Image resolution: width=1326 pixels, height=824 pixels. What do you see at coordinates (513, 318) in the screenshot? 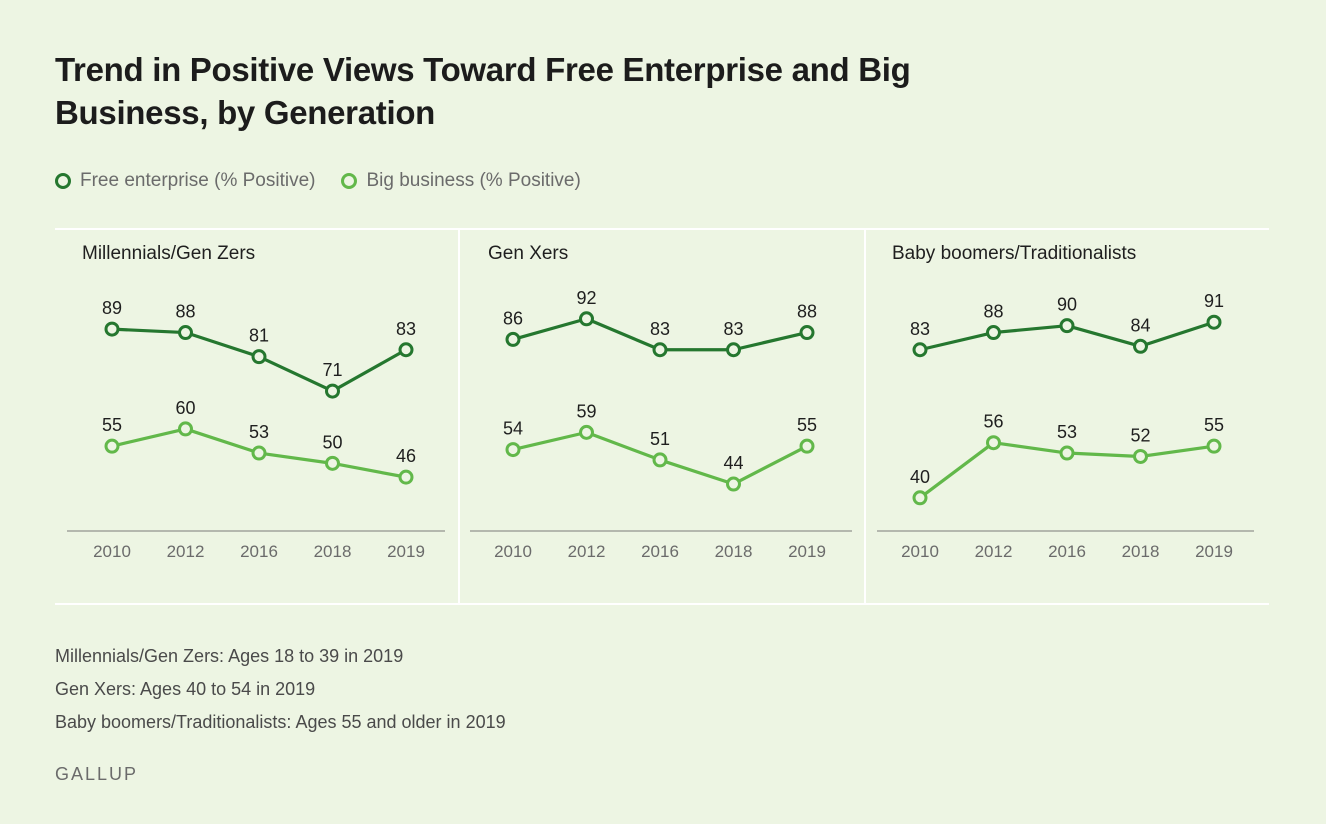
I see `data-label-free-enterprise: 86` at bounding box center [513, 318].